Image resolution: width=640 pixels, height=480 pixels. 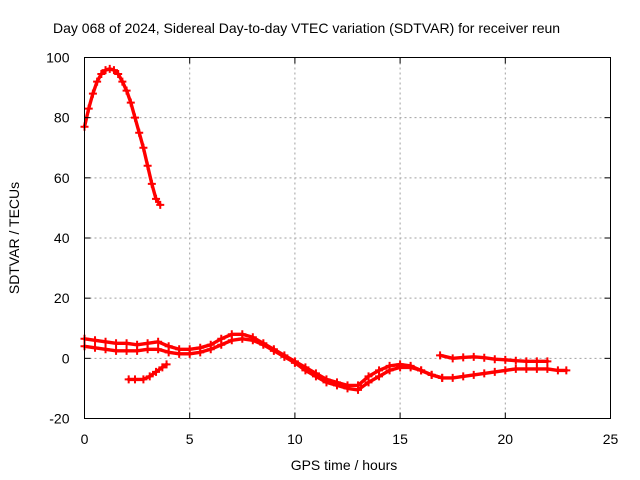 What do you see at coordinates (66, 358) in the screenshot?
I see `y-tick-label: 0` at bounding box center [66, 358].